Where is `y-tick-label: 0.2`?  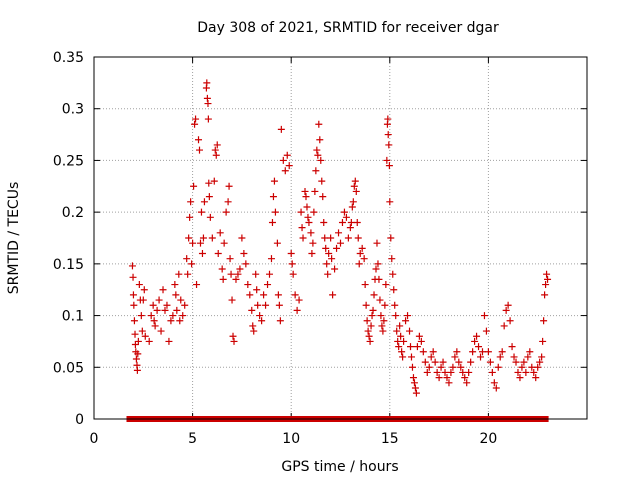
y-tick-label: 0.2 is located at coordinates (73, 213).